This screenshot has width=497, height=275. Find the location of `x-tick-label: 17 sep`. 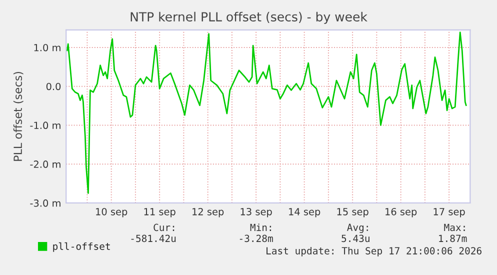

x-tick-label: 17 sep is located at coordinates (449, 213).